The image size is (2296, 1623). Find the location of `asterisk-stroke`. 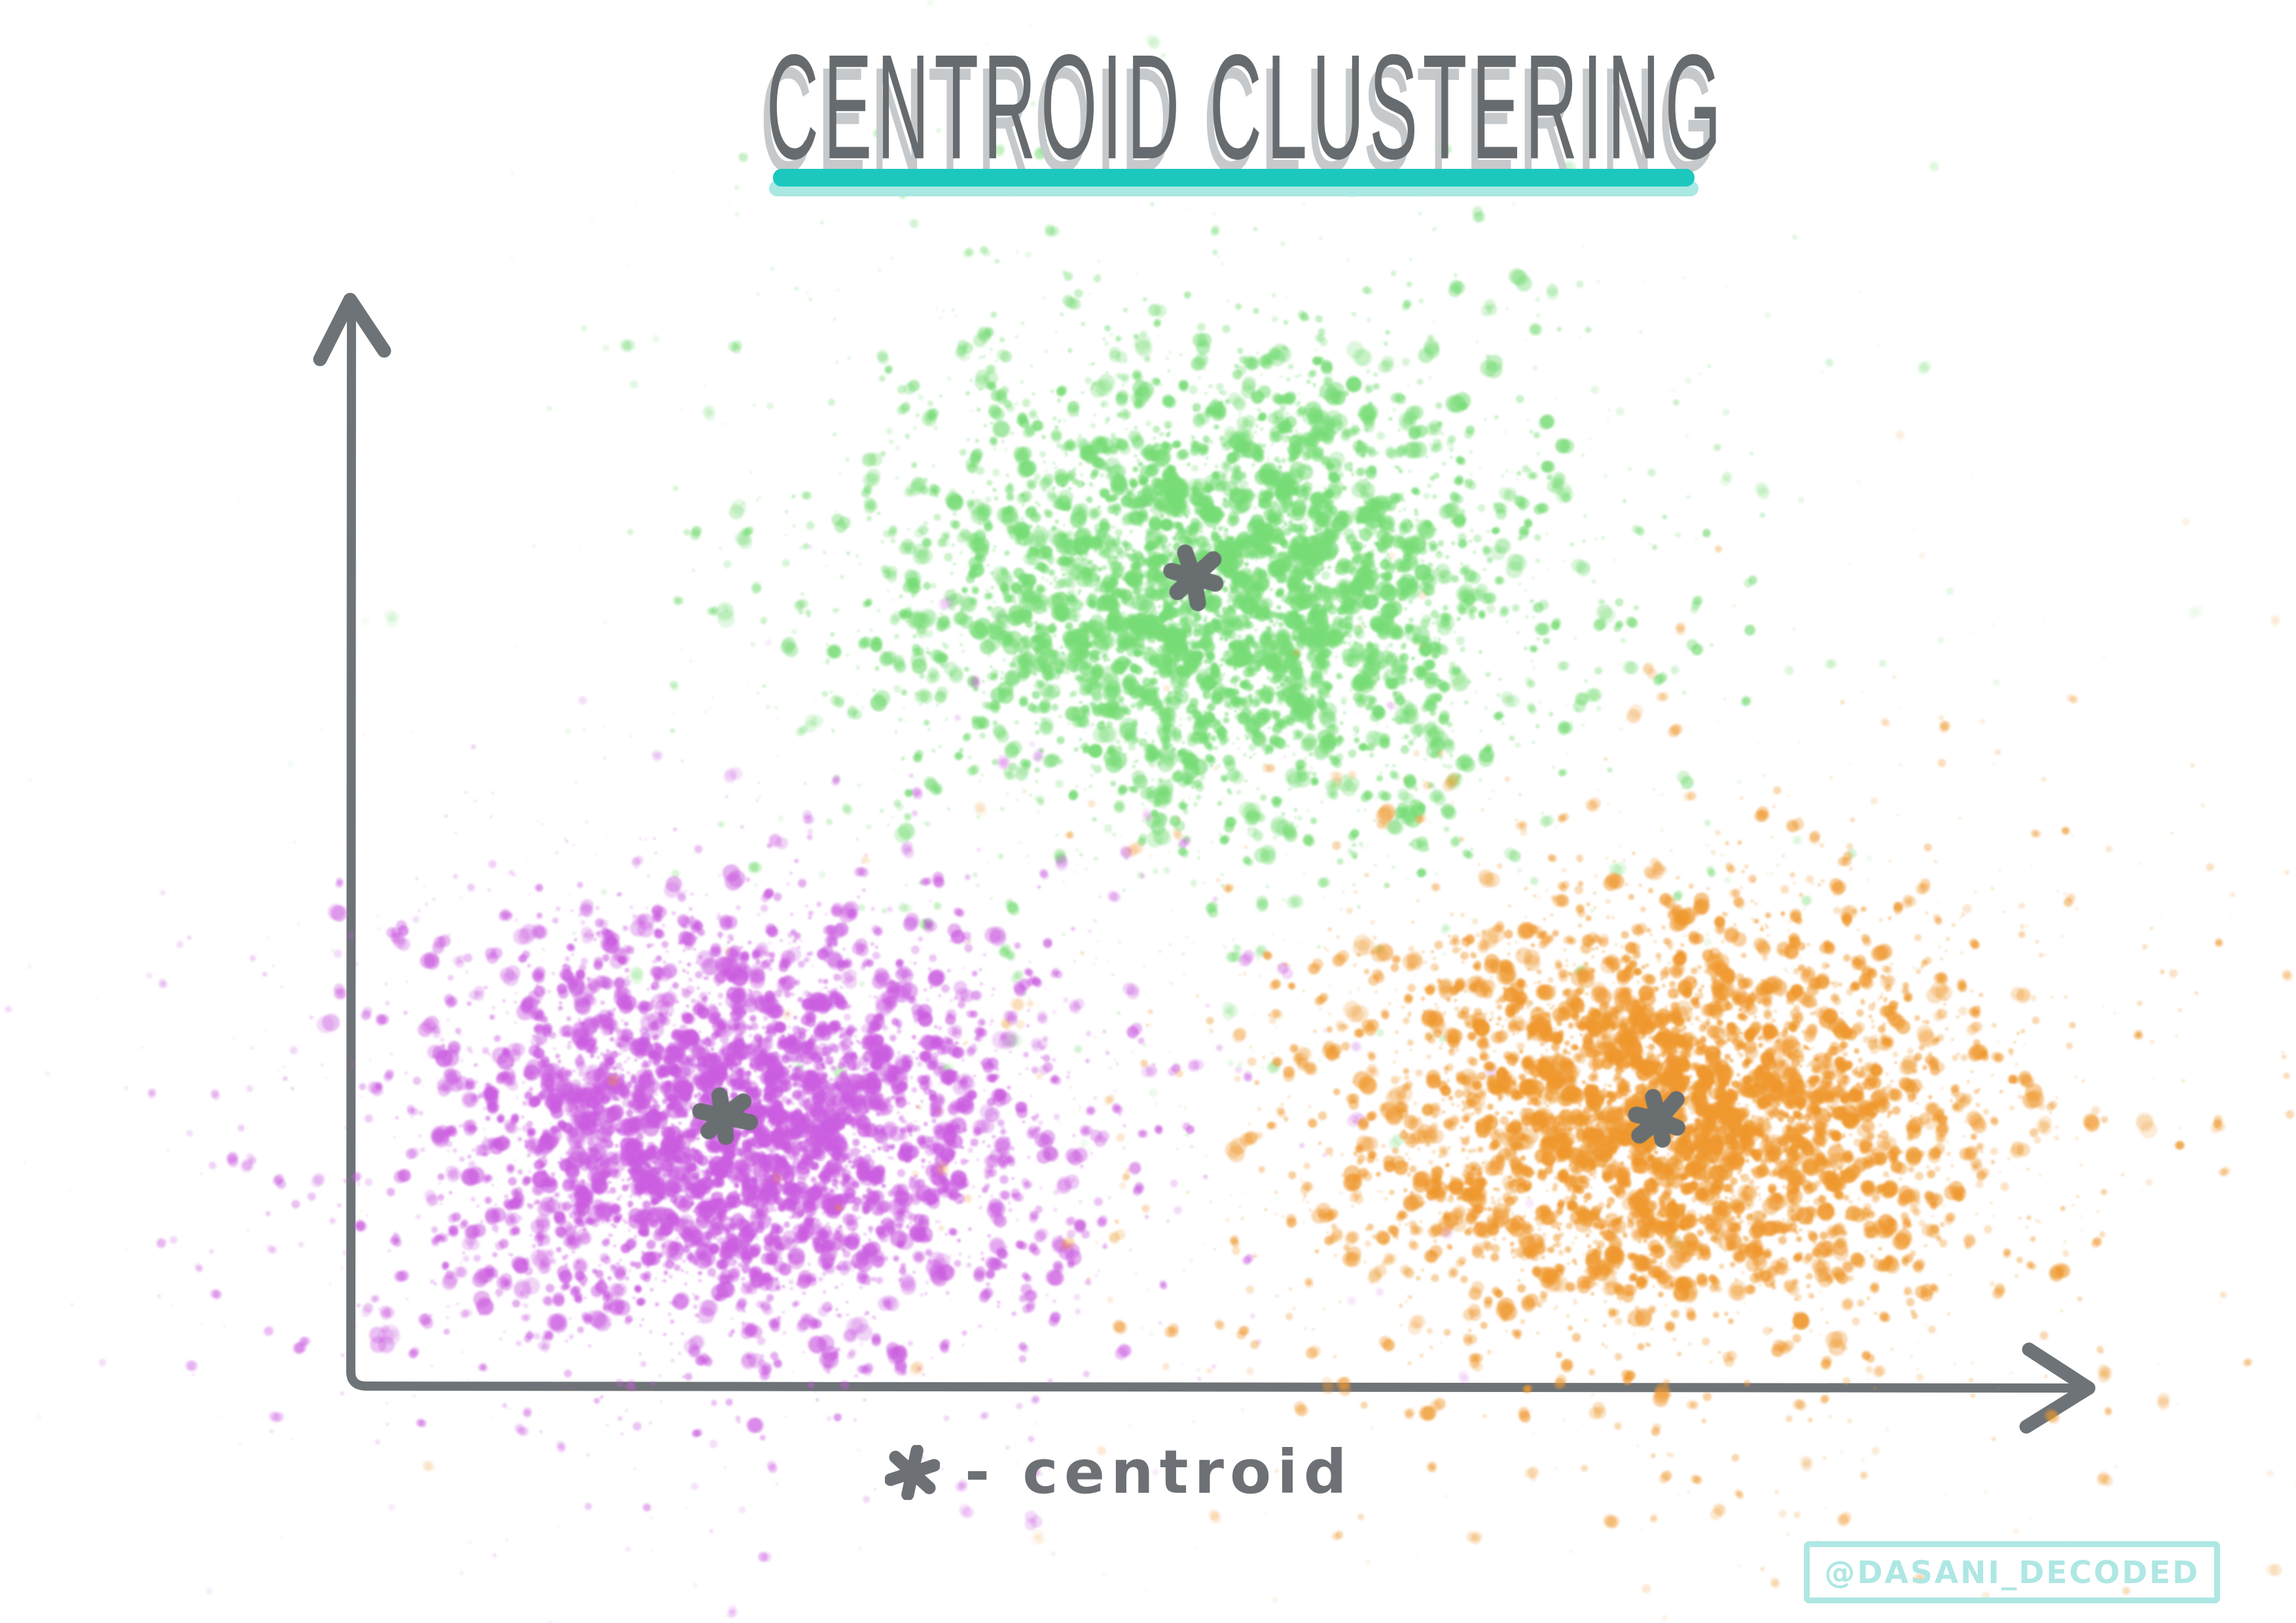

asterisk-stroke is located at coordinates (912, 1472).